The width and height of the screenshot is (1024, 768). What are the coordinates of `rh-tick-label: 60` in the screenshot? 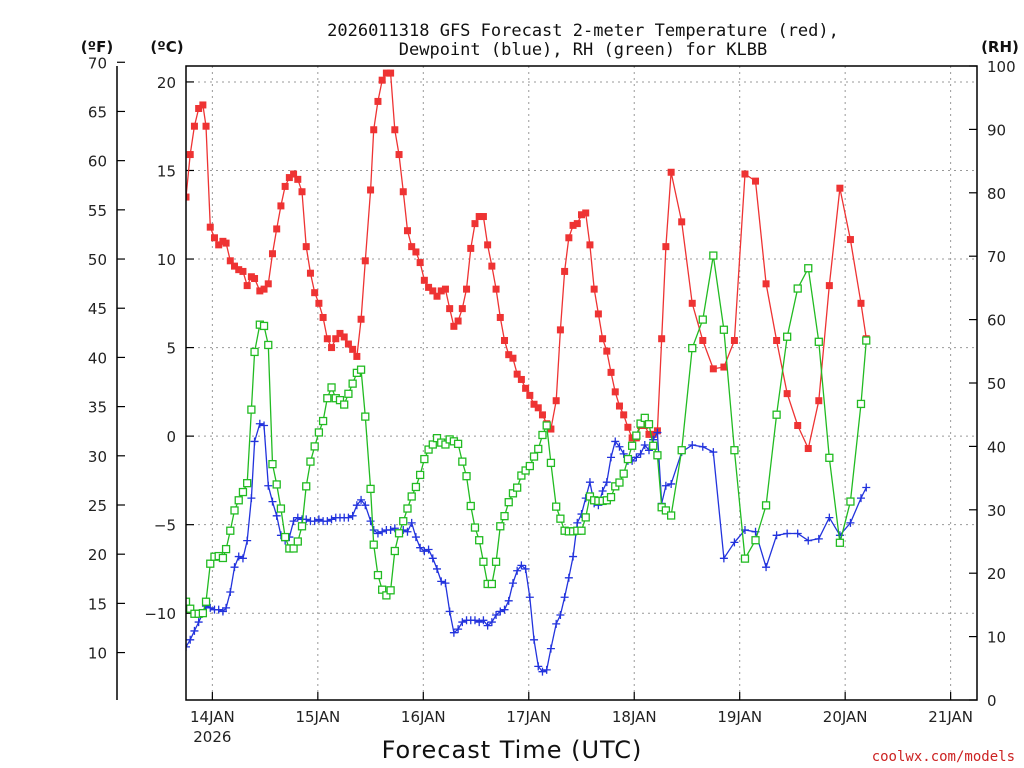 It's located at (996, 321).